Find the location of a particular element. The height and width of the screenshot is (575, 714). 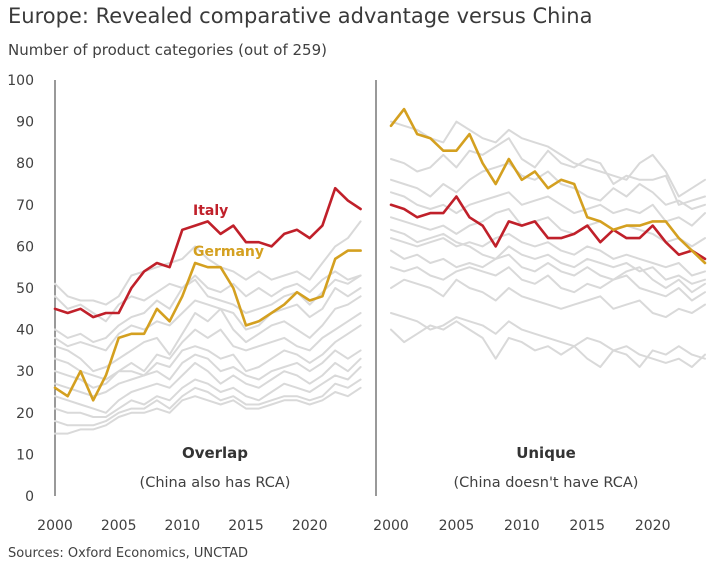

italy-series-line-unique is located at coordinates (548, 228).